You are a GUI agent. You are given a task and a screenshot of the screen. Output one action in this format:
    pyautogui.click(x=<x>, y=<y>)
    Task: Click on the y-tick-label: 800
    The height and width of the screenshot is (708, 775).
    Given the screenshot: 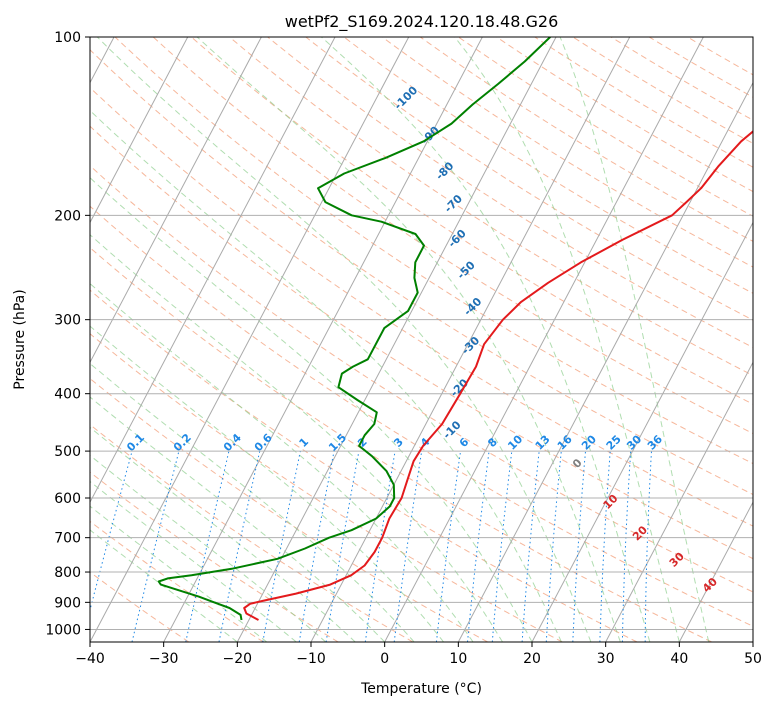 What is the action you would take?
    pyautogui.click(x=67, y=573)
    